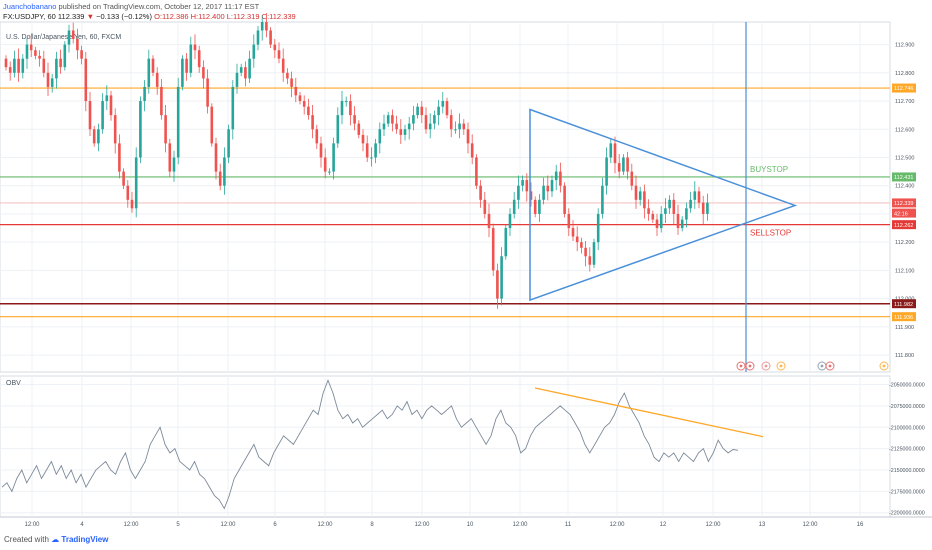  I want to click on y-tick-label: 111.900, so click(904, 328).